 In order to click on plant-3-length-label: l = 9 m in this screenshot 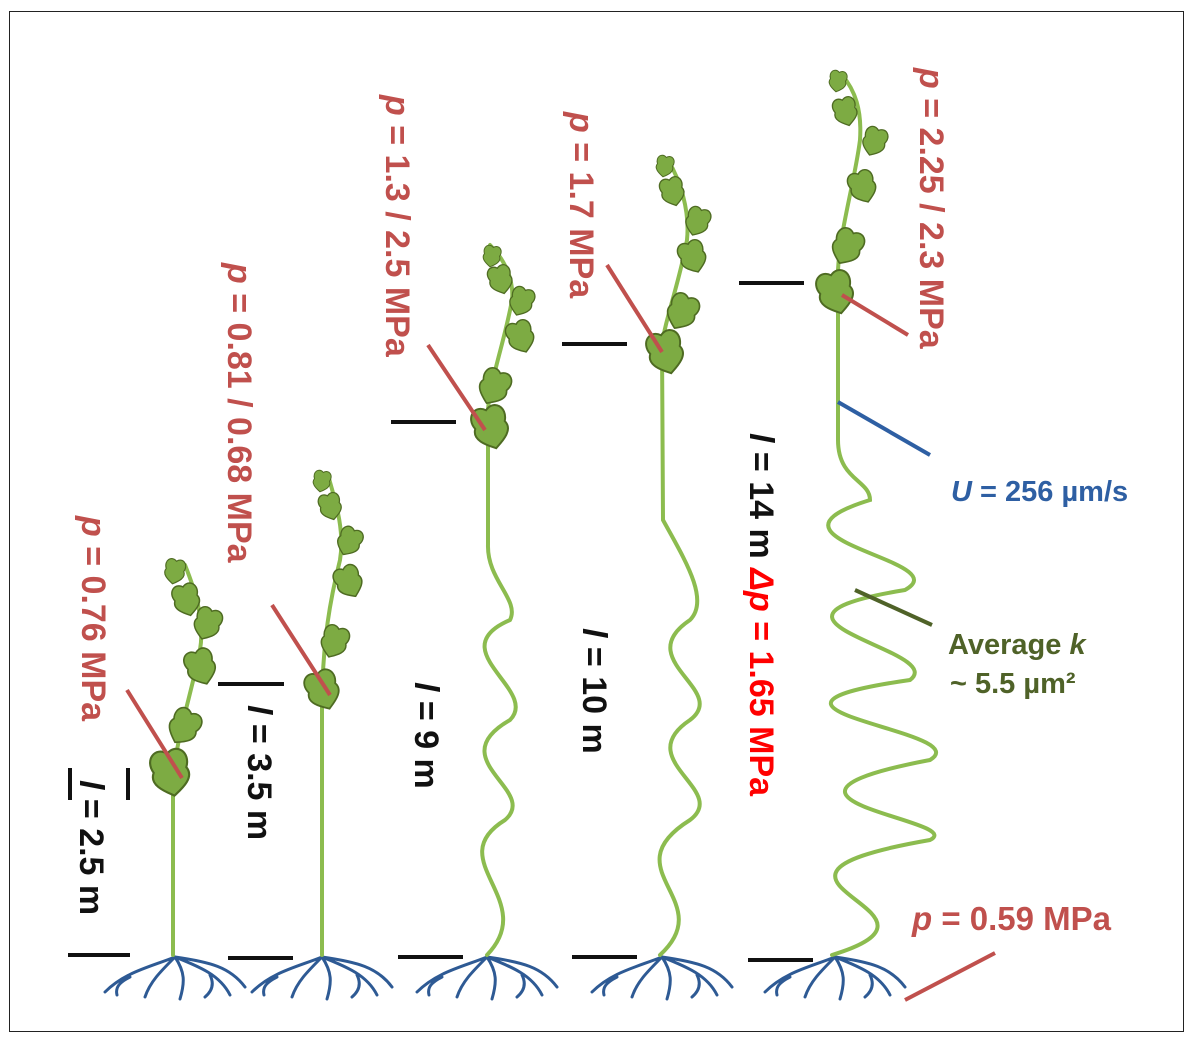, I will do `click(426, 735)`.